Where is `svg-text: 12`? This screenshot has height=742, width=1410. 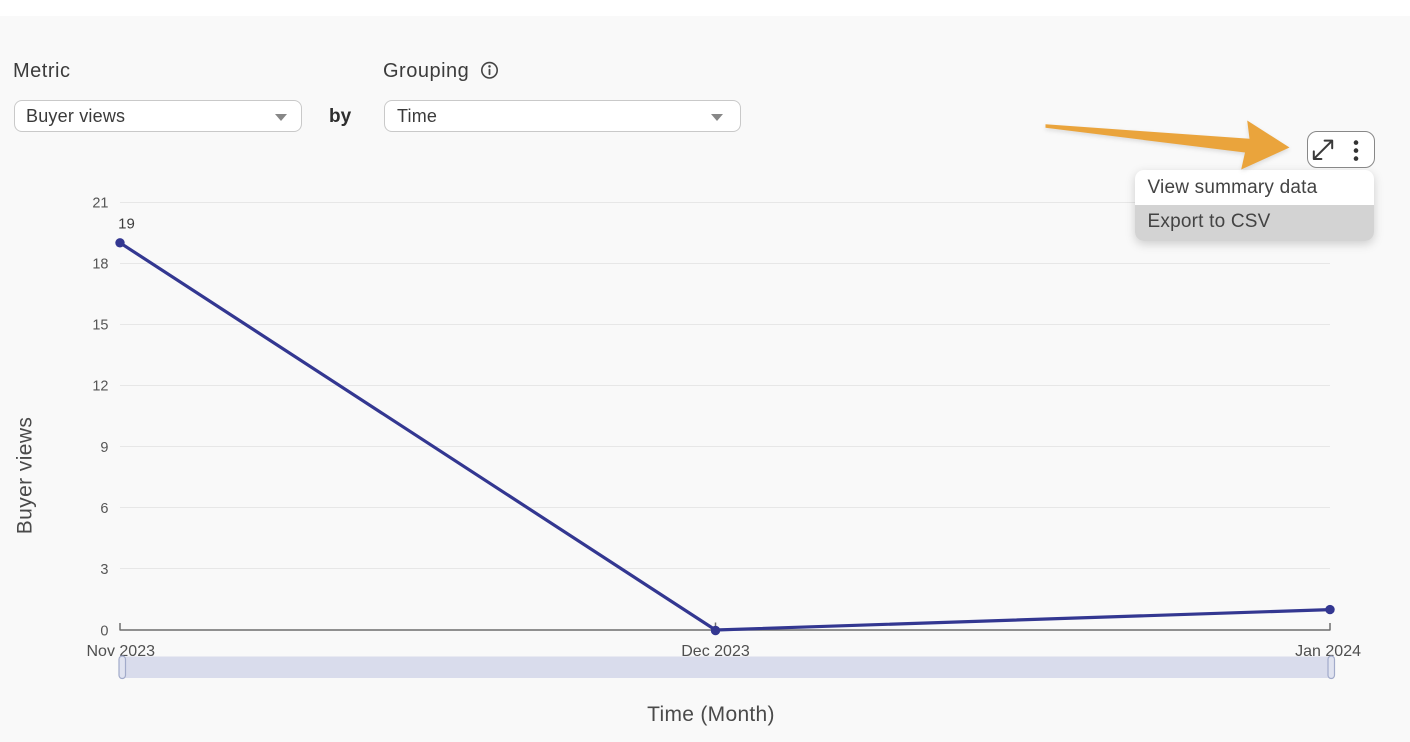
svg-text: 12 is located at coordinates (100, 387).